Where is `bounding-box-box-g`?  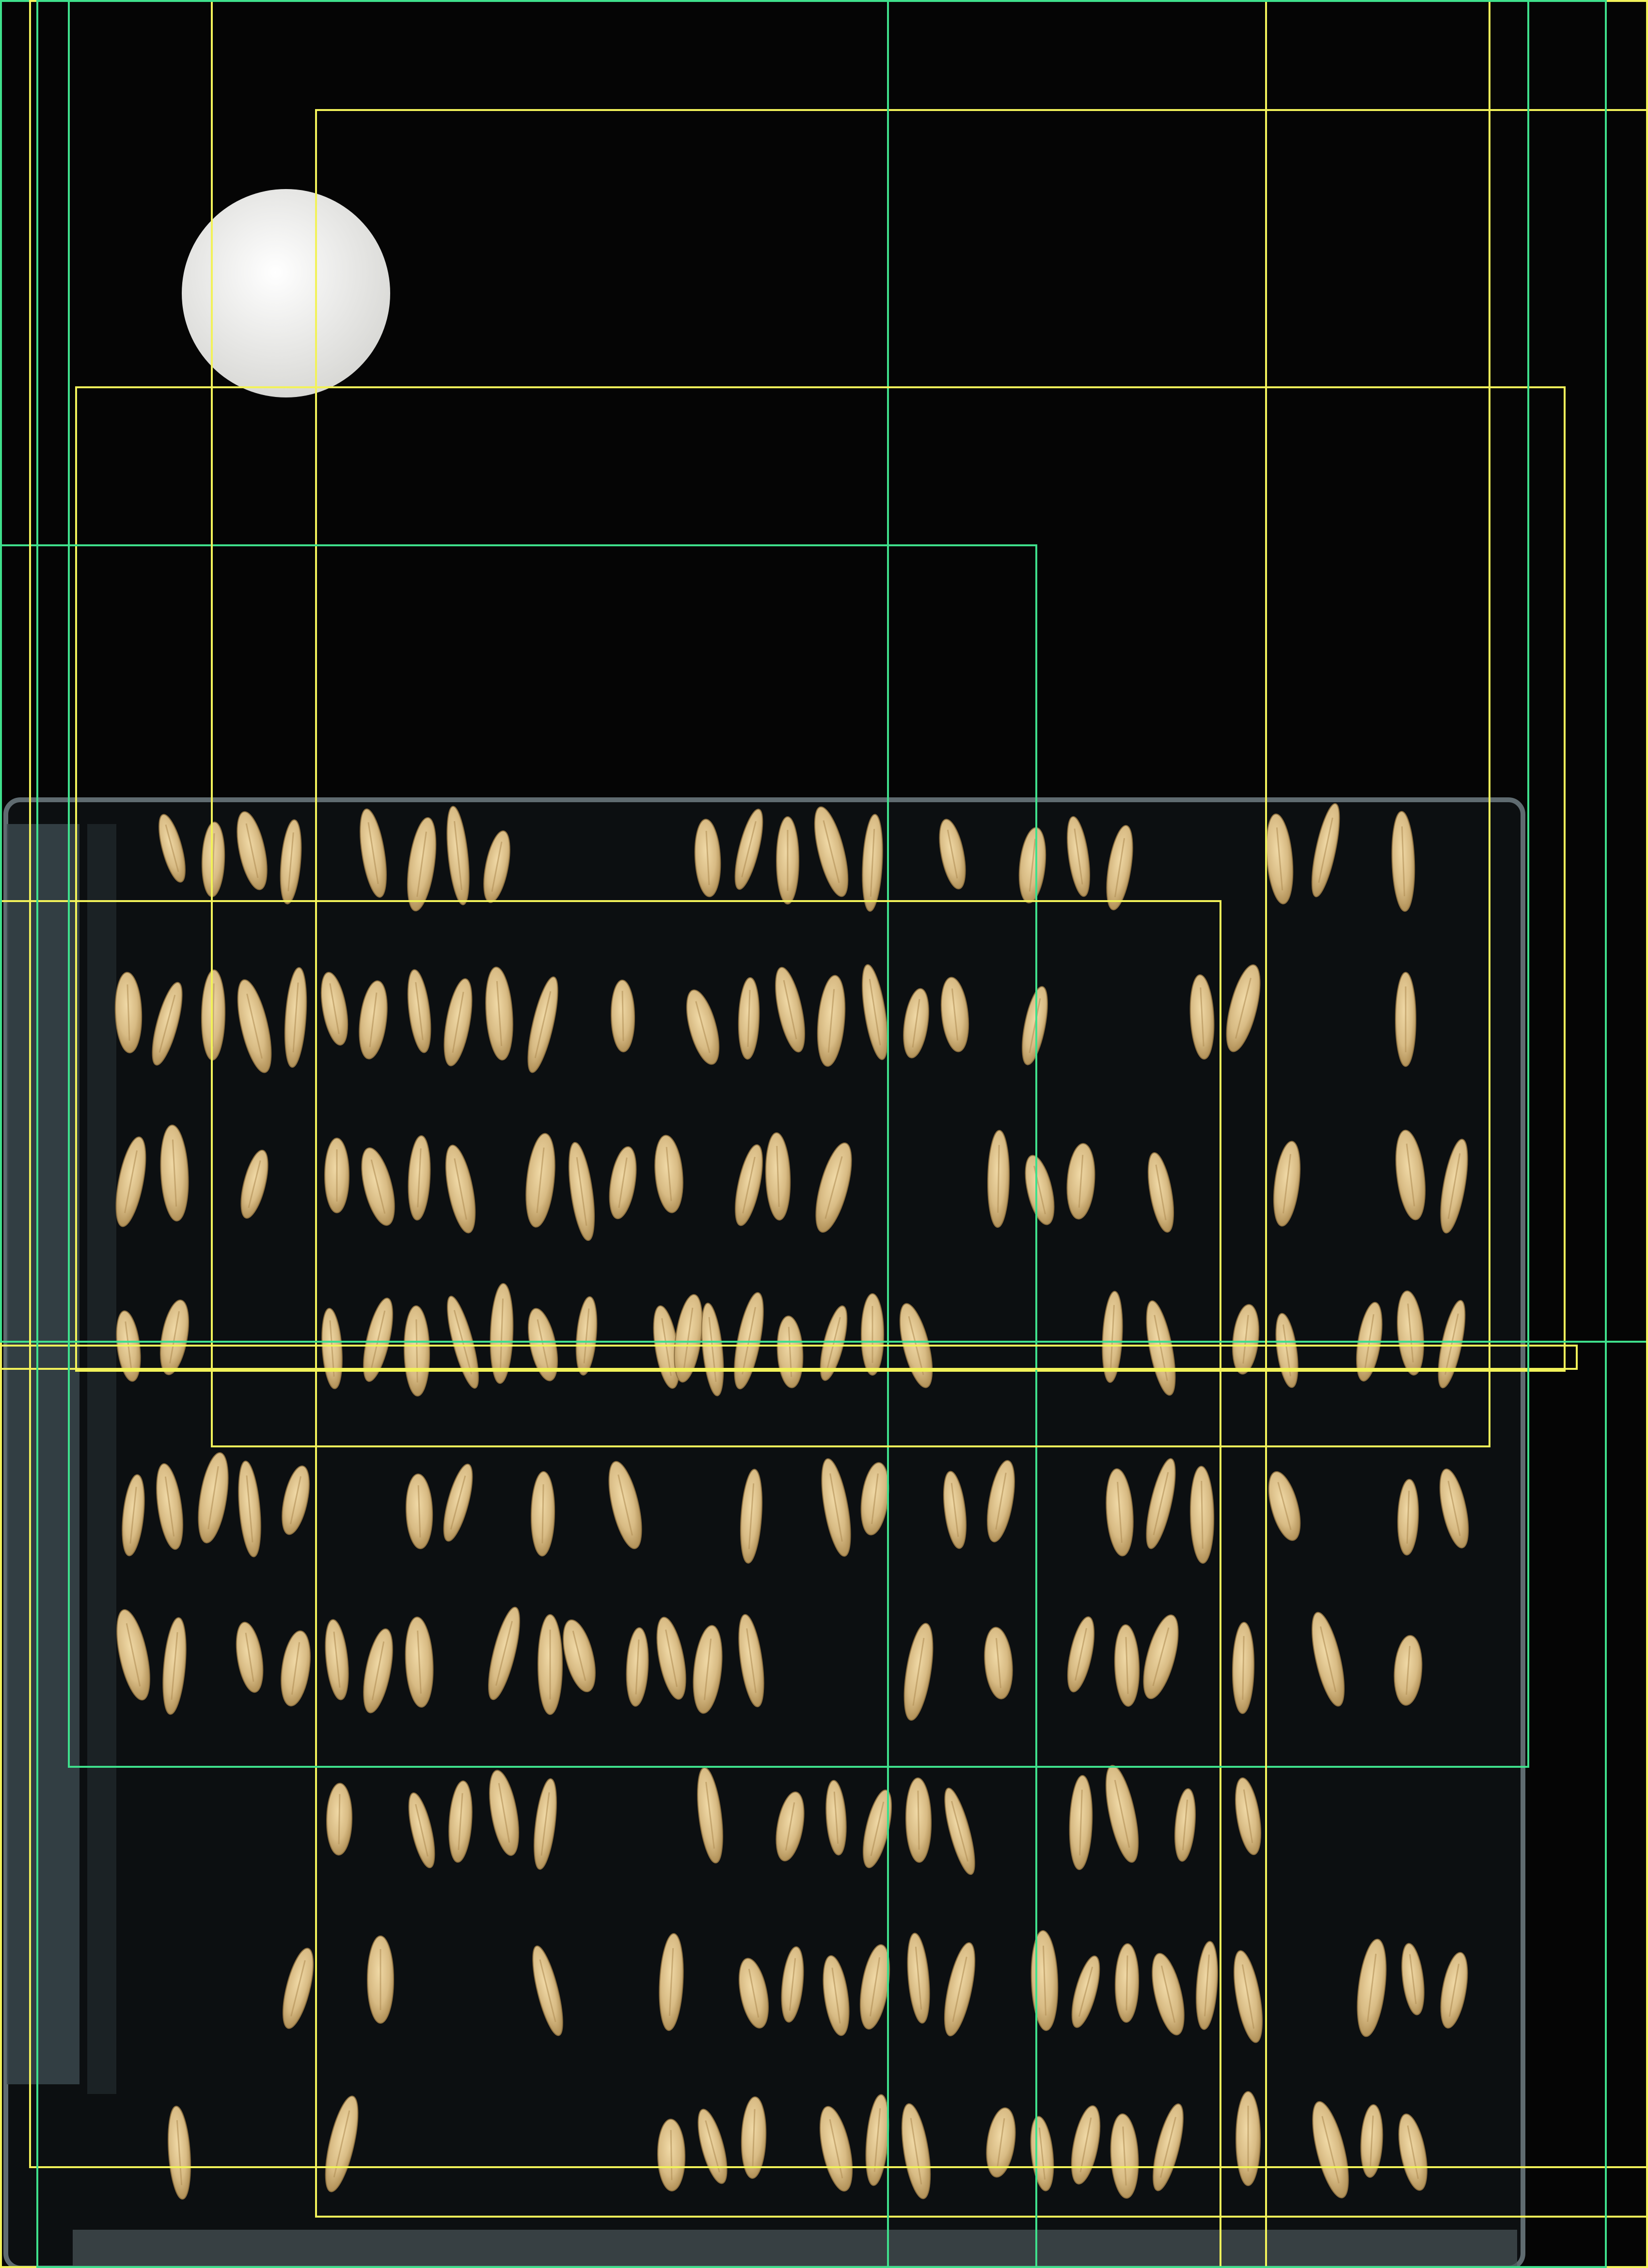
bounding-box-box-g is located at coordinates (789, 1357).